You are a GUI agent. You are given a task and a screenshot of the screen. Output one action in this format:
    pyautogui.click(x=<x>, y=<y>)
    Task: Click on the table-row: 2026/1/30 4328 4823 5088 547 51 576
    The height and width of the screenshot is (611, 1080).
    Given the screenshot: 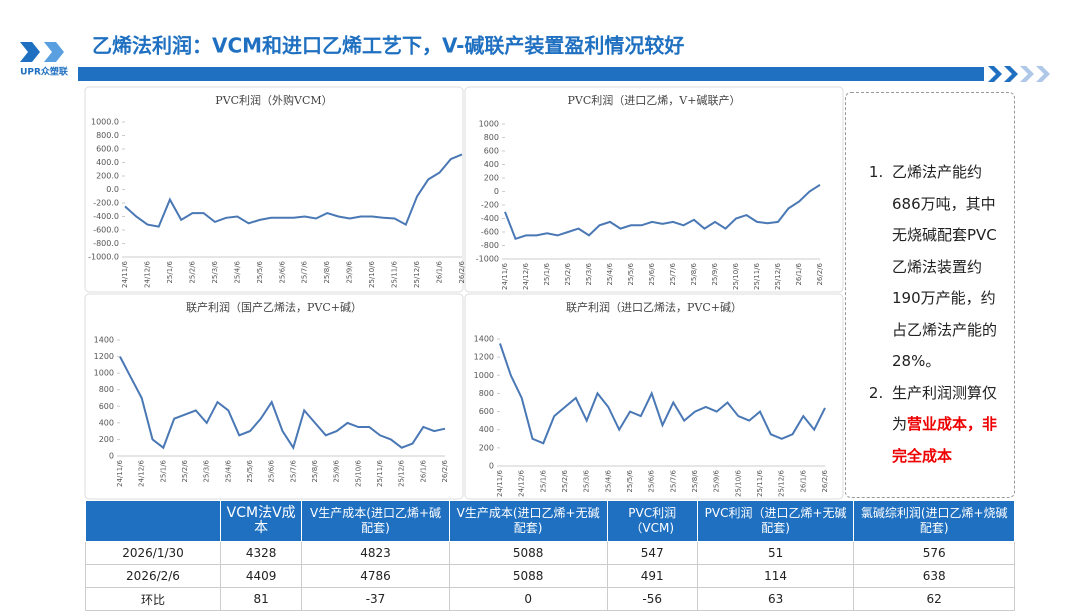 What is the action you would take?
    pyautogui.click(x=550, y=553)
    